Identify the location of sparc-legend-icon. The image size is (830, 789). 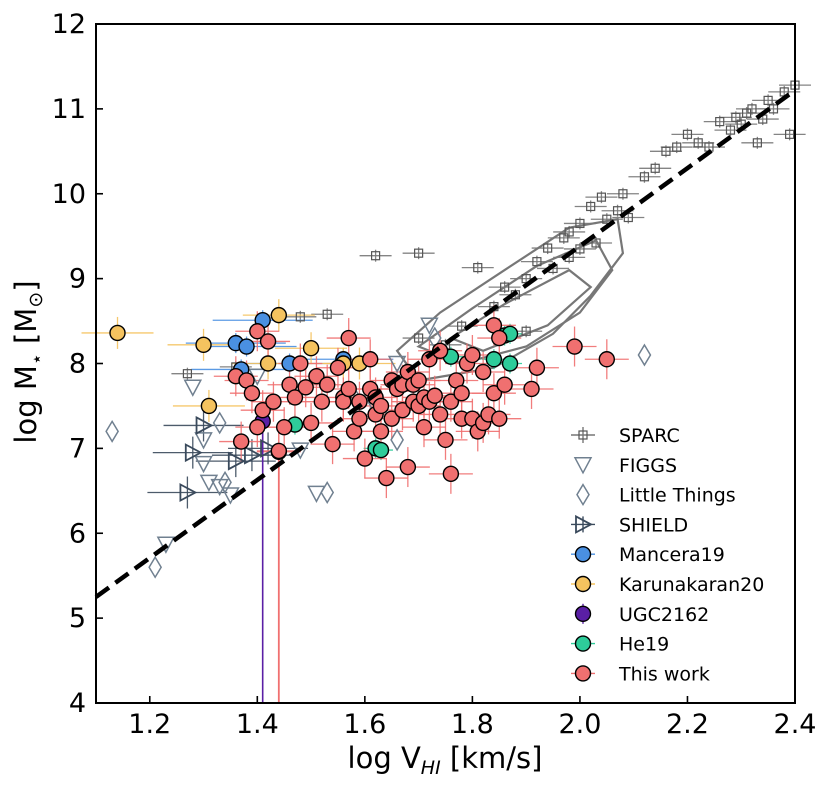
(583, 435).